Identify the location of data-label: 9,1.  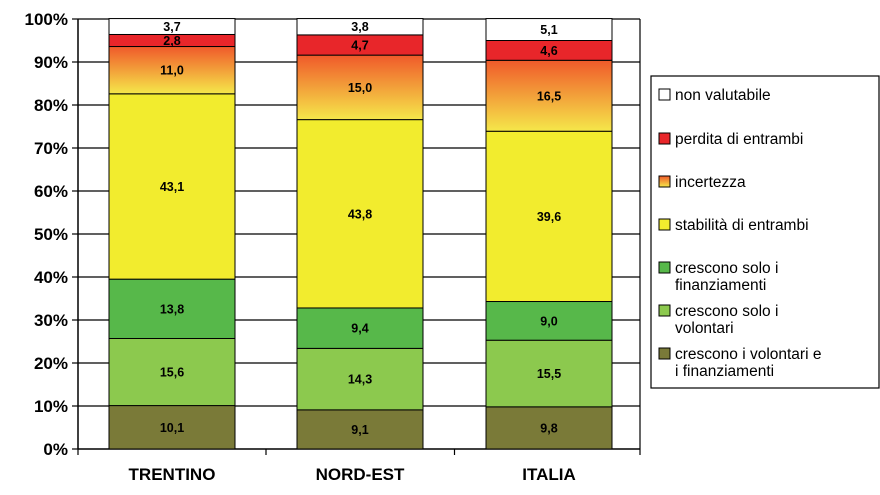
(359, 430).